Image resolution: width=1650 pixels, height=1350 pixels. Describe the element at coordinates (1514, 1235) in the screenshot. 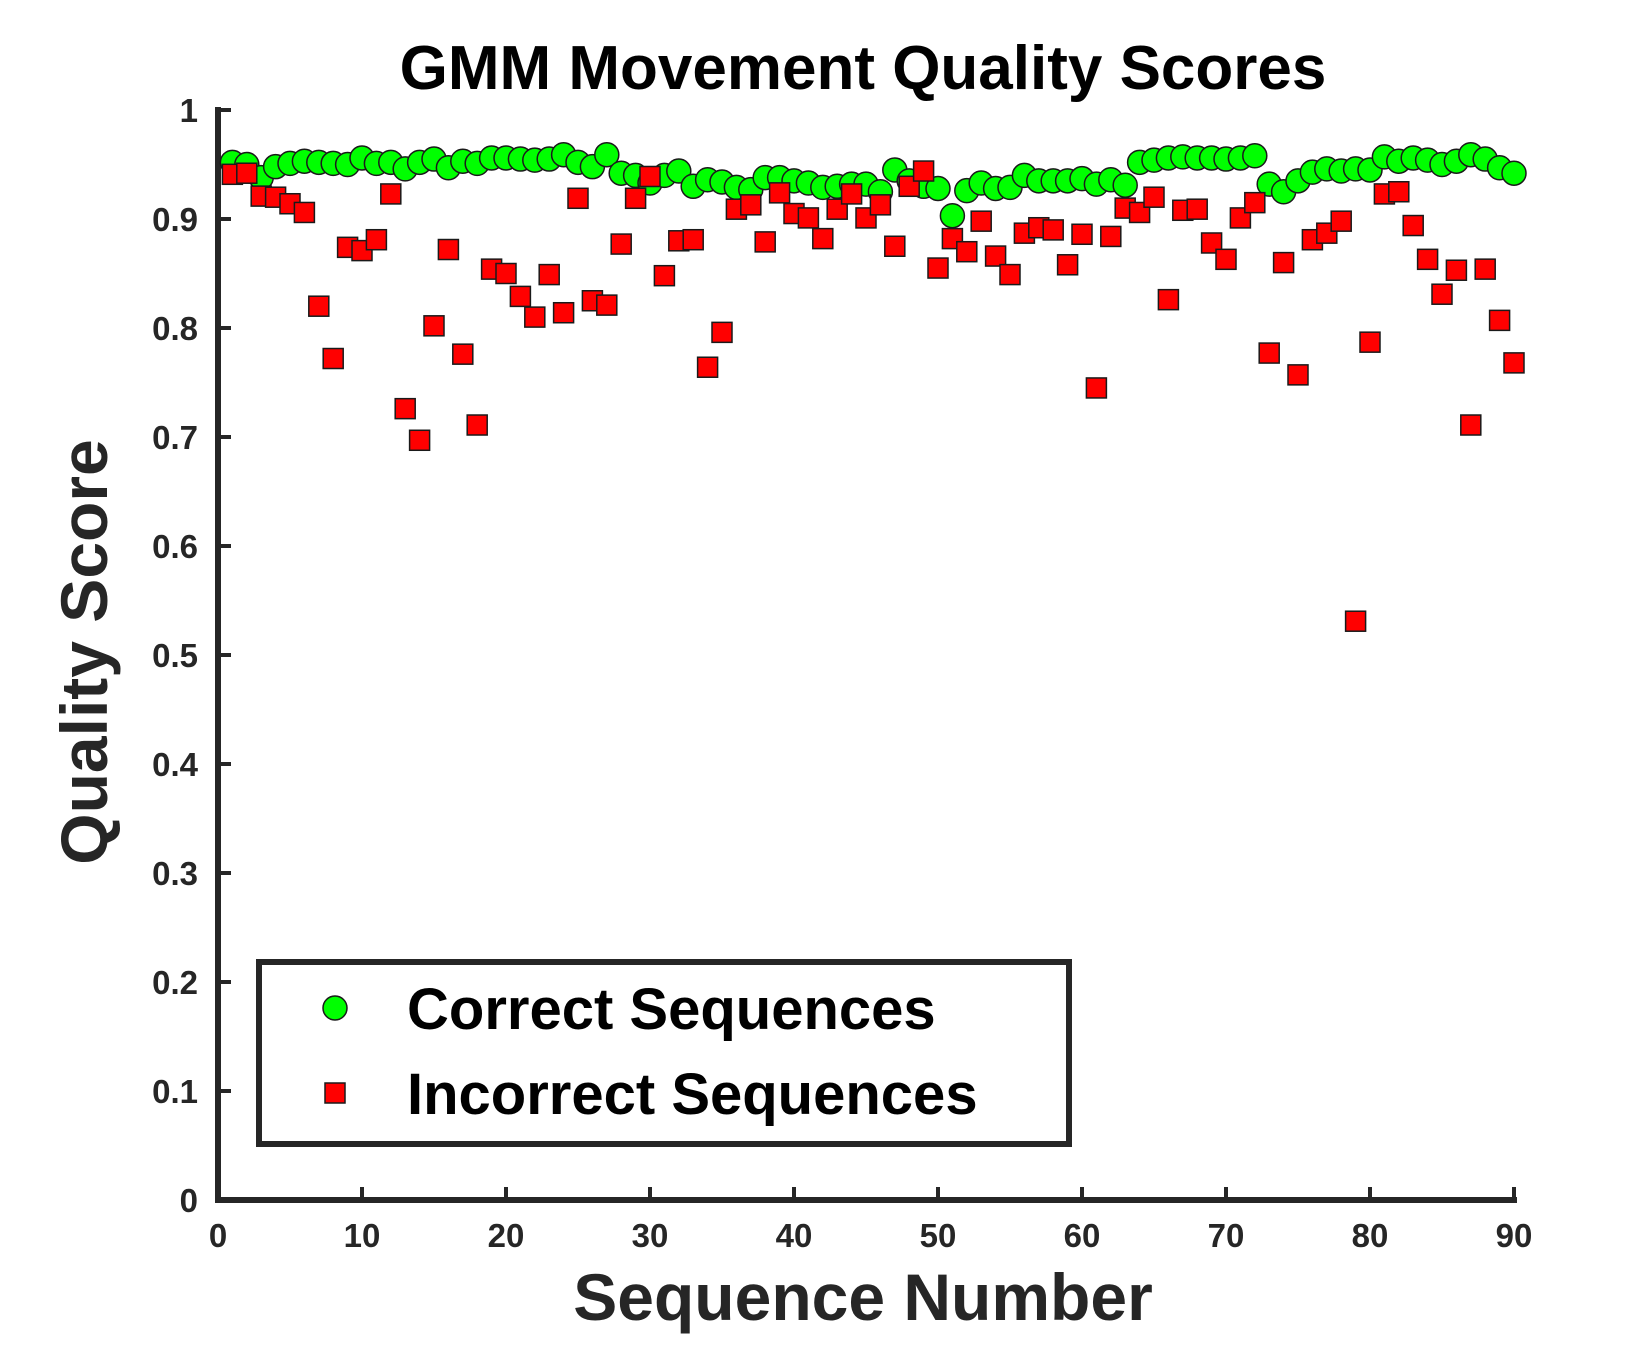

I see `x-tick-label: 90` at that location.